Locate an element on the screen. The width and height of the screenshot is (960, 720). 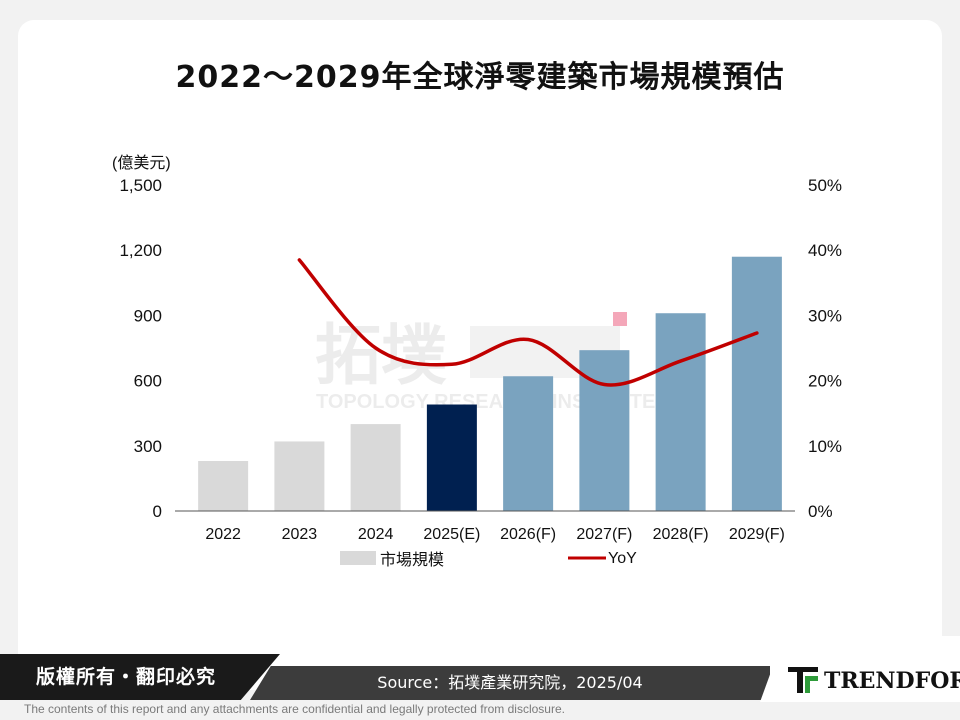
x-tick-label: 2029(F) is located at coordinates (757, 534).